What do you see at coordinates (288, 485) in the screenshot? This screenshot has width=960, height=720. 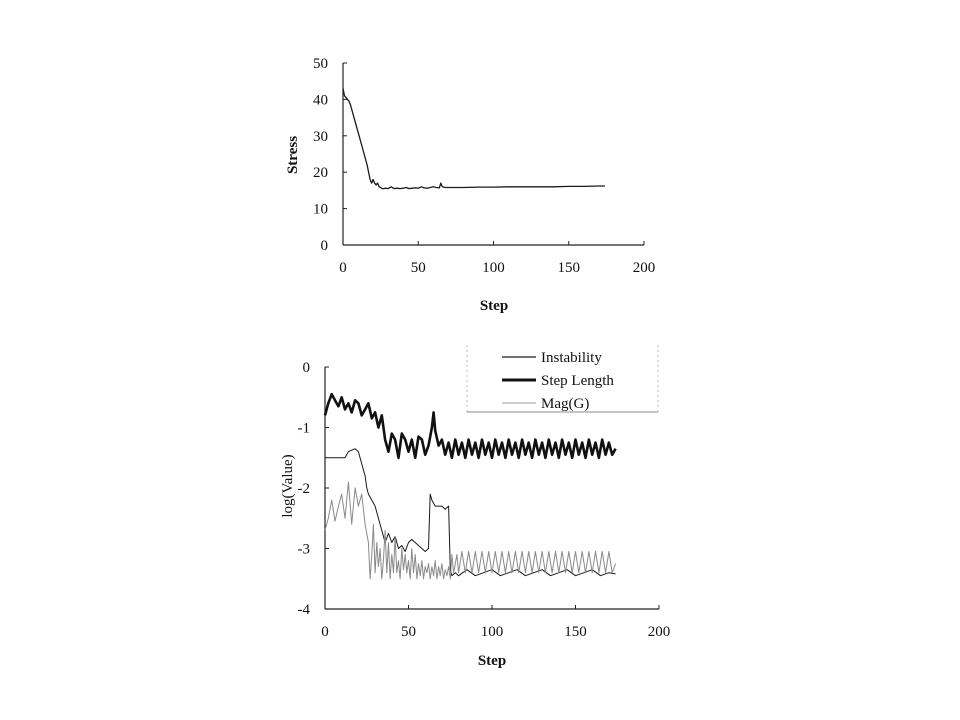 I see `log-value-y-axis-title: log(Value)` at bounding box center [288, 485].